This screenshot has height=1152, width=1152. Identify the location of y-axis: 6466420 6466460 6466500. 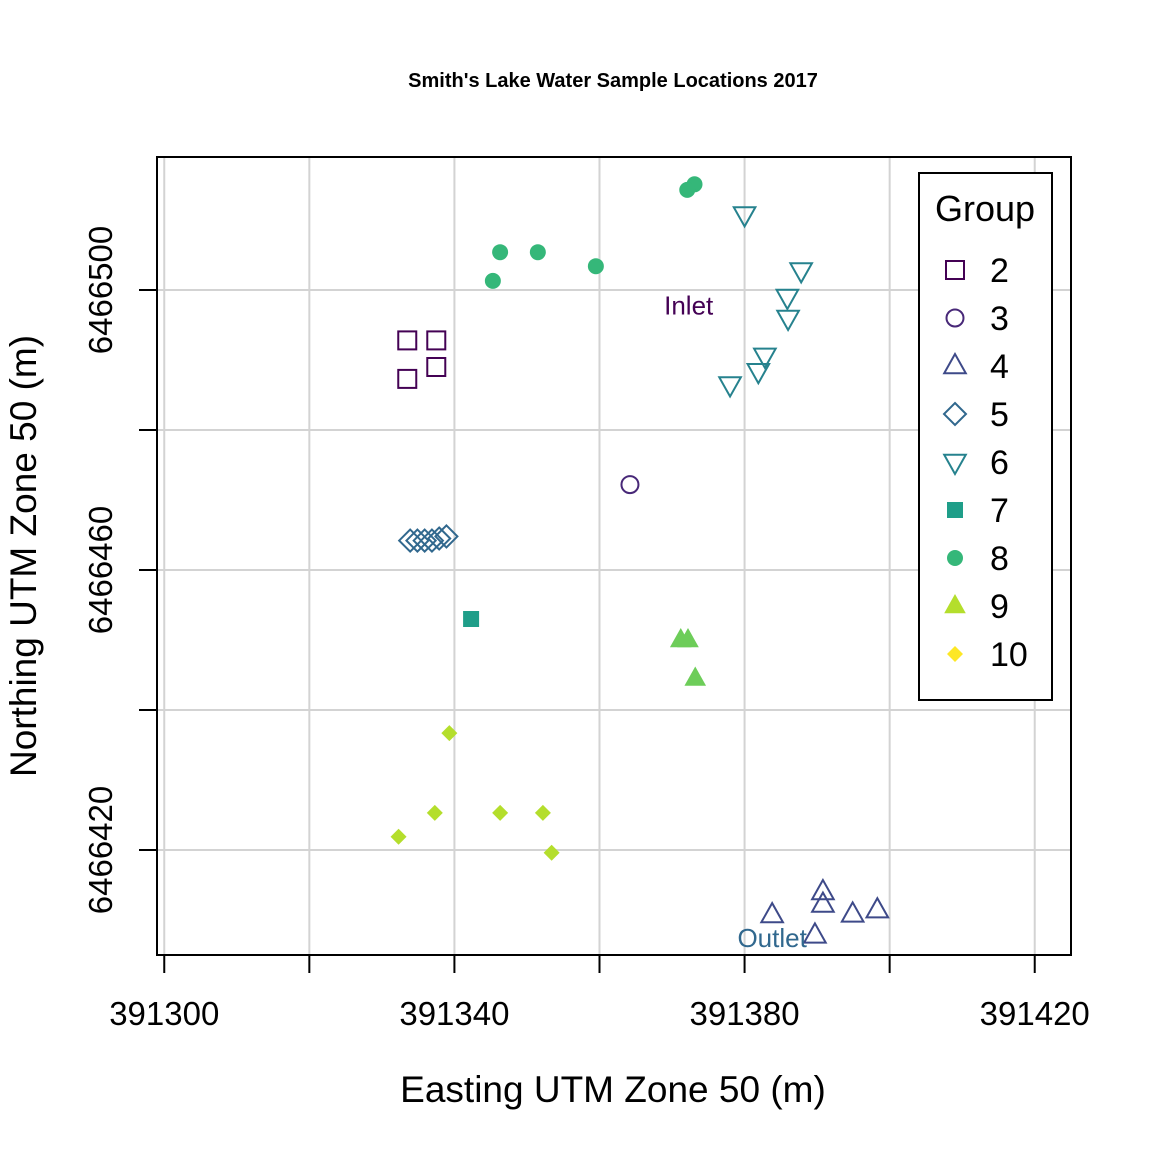
(120, 570).